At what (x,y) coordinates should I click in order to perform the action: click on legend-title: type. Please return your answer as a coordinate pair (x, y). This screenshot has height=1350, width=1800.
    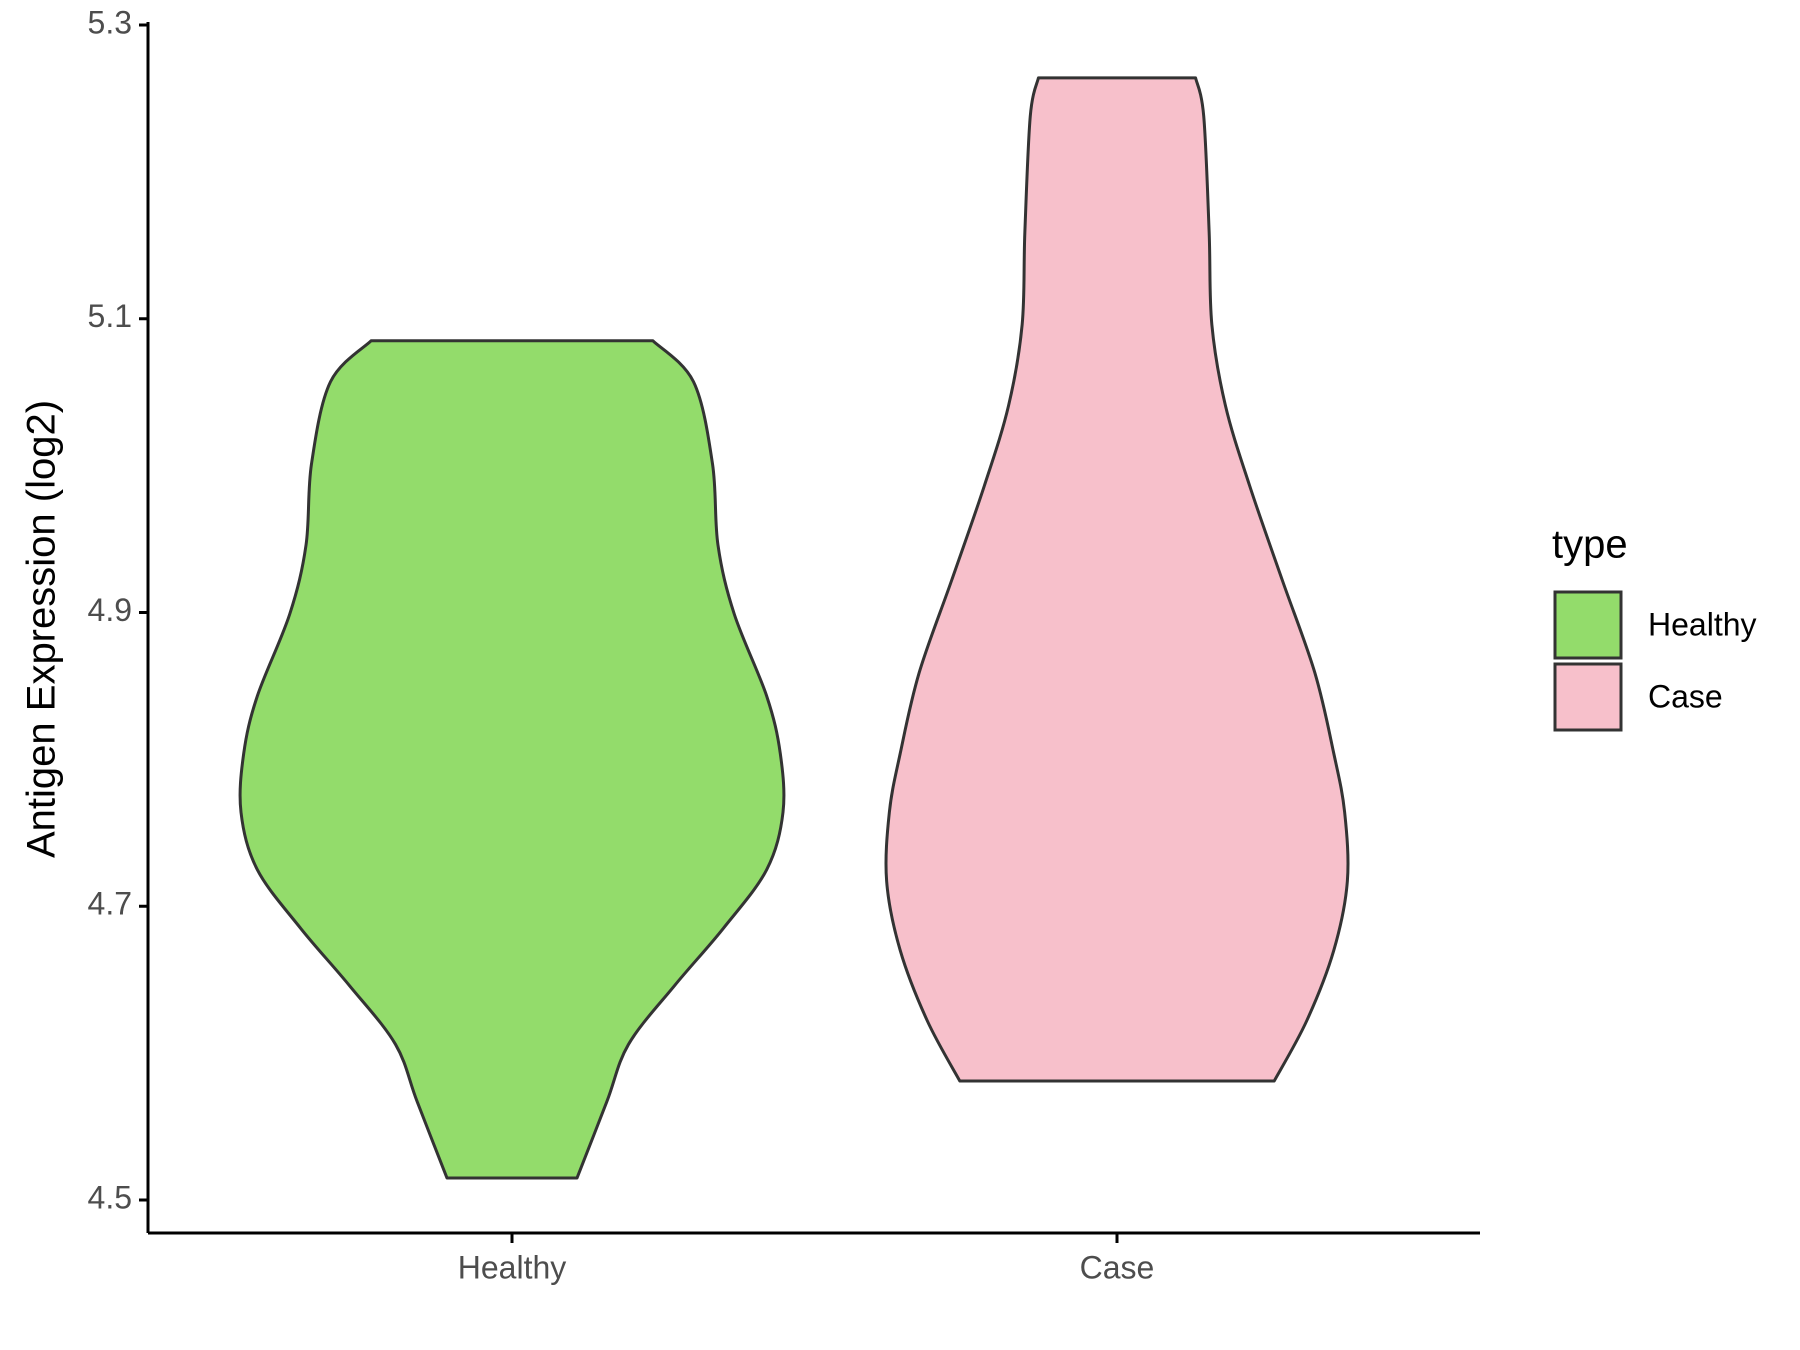
    Looking at the image, I should click on (1590, 545).